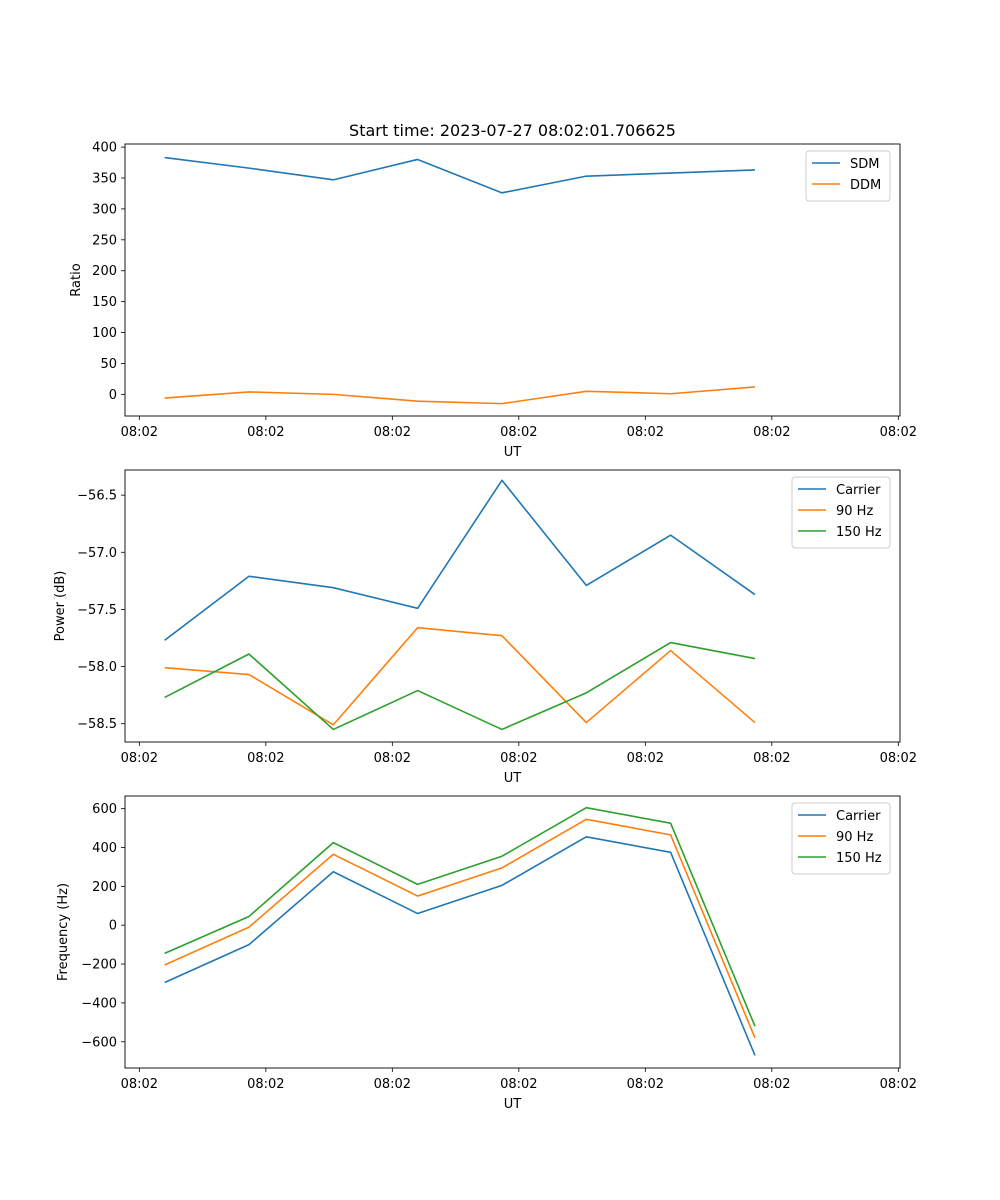  I want to click on legend-label: DDM, so click(865, 185).